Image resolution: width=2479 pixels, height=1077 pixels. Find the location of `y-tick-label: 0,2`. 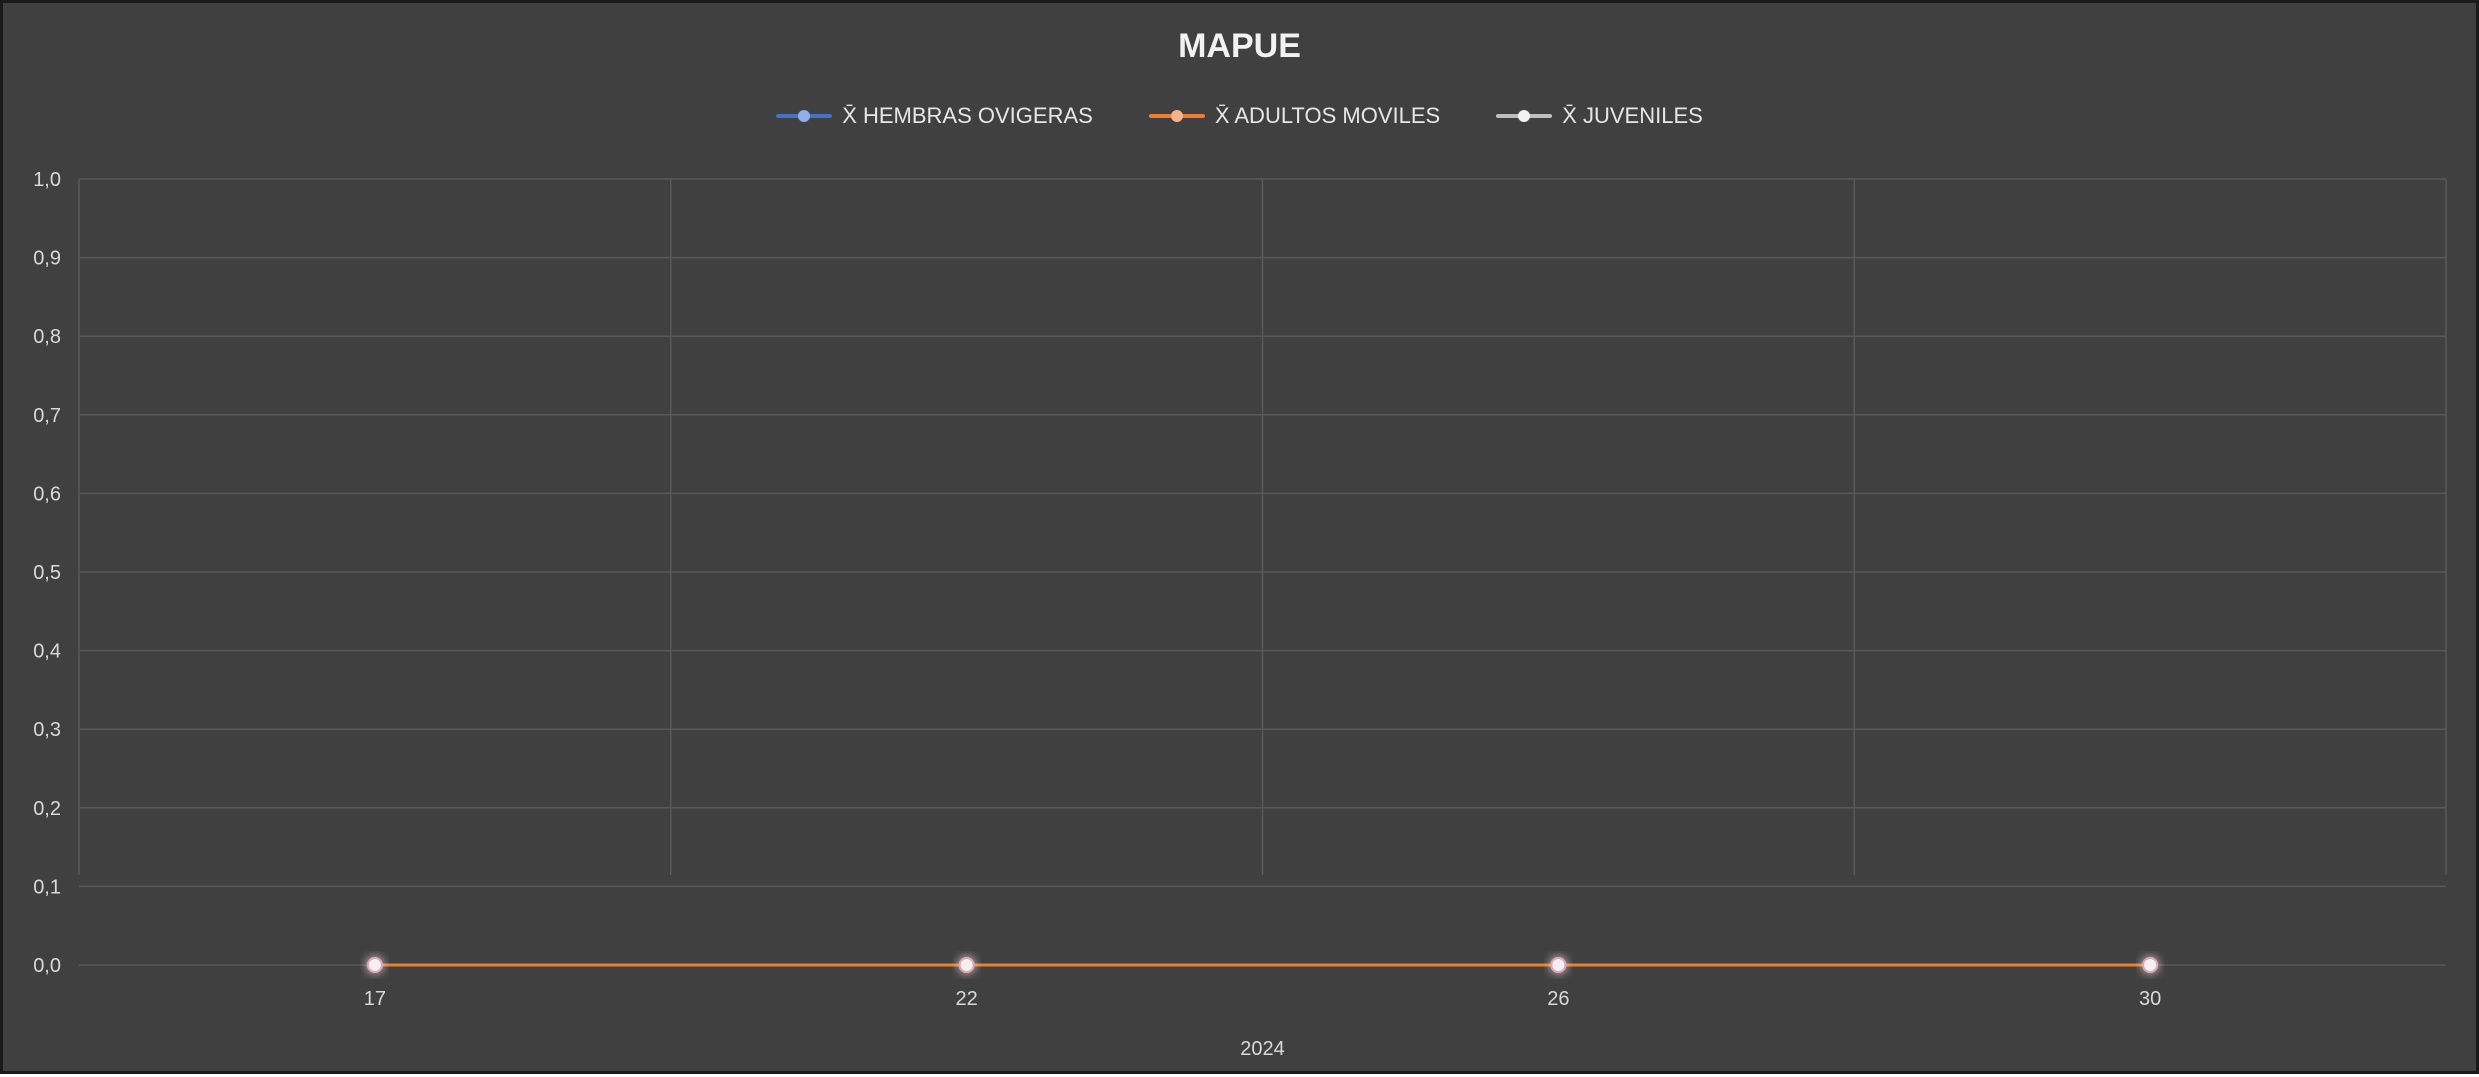

y-tick-label: 0,2 is located at coordinates (47, 809).